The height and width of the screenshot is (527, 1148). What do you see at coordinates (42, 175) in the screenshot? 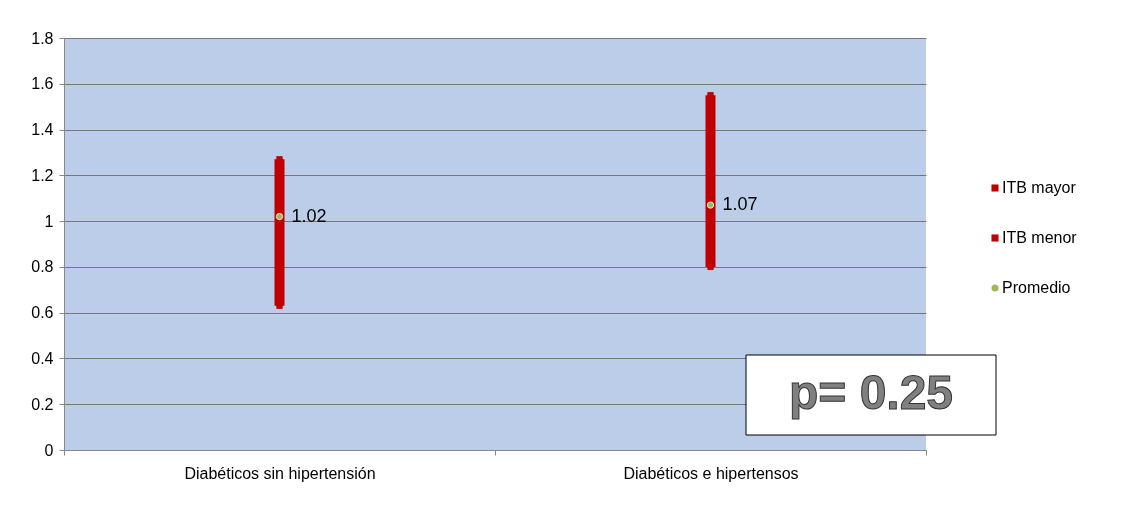
I see `y-tick-label: 1.2` at bounding box center [42, 175].